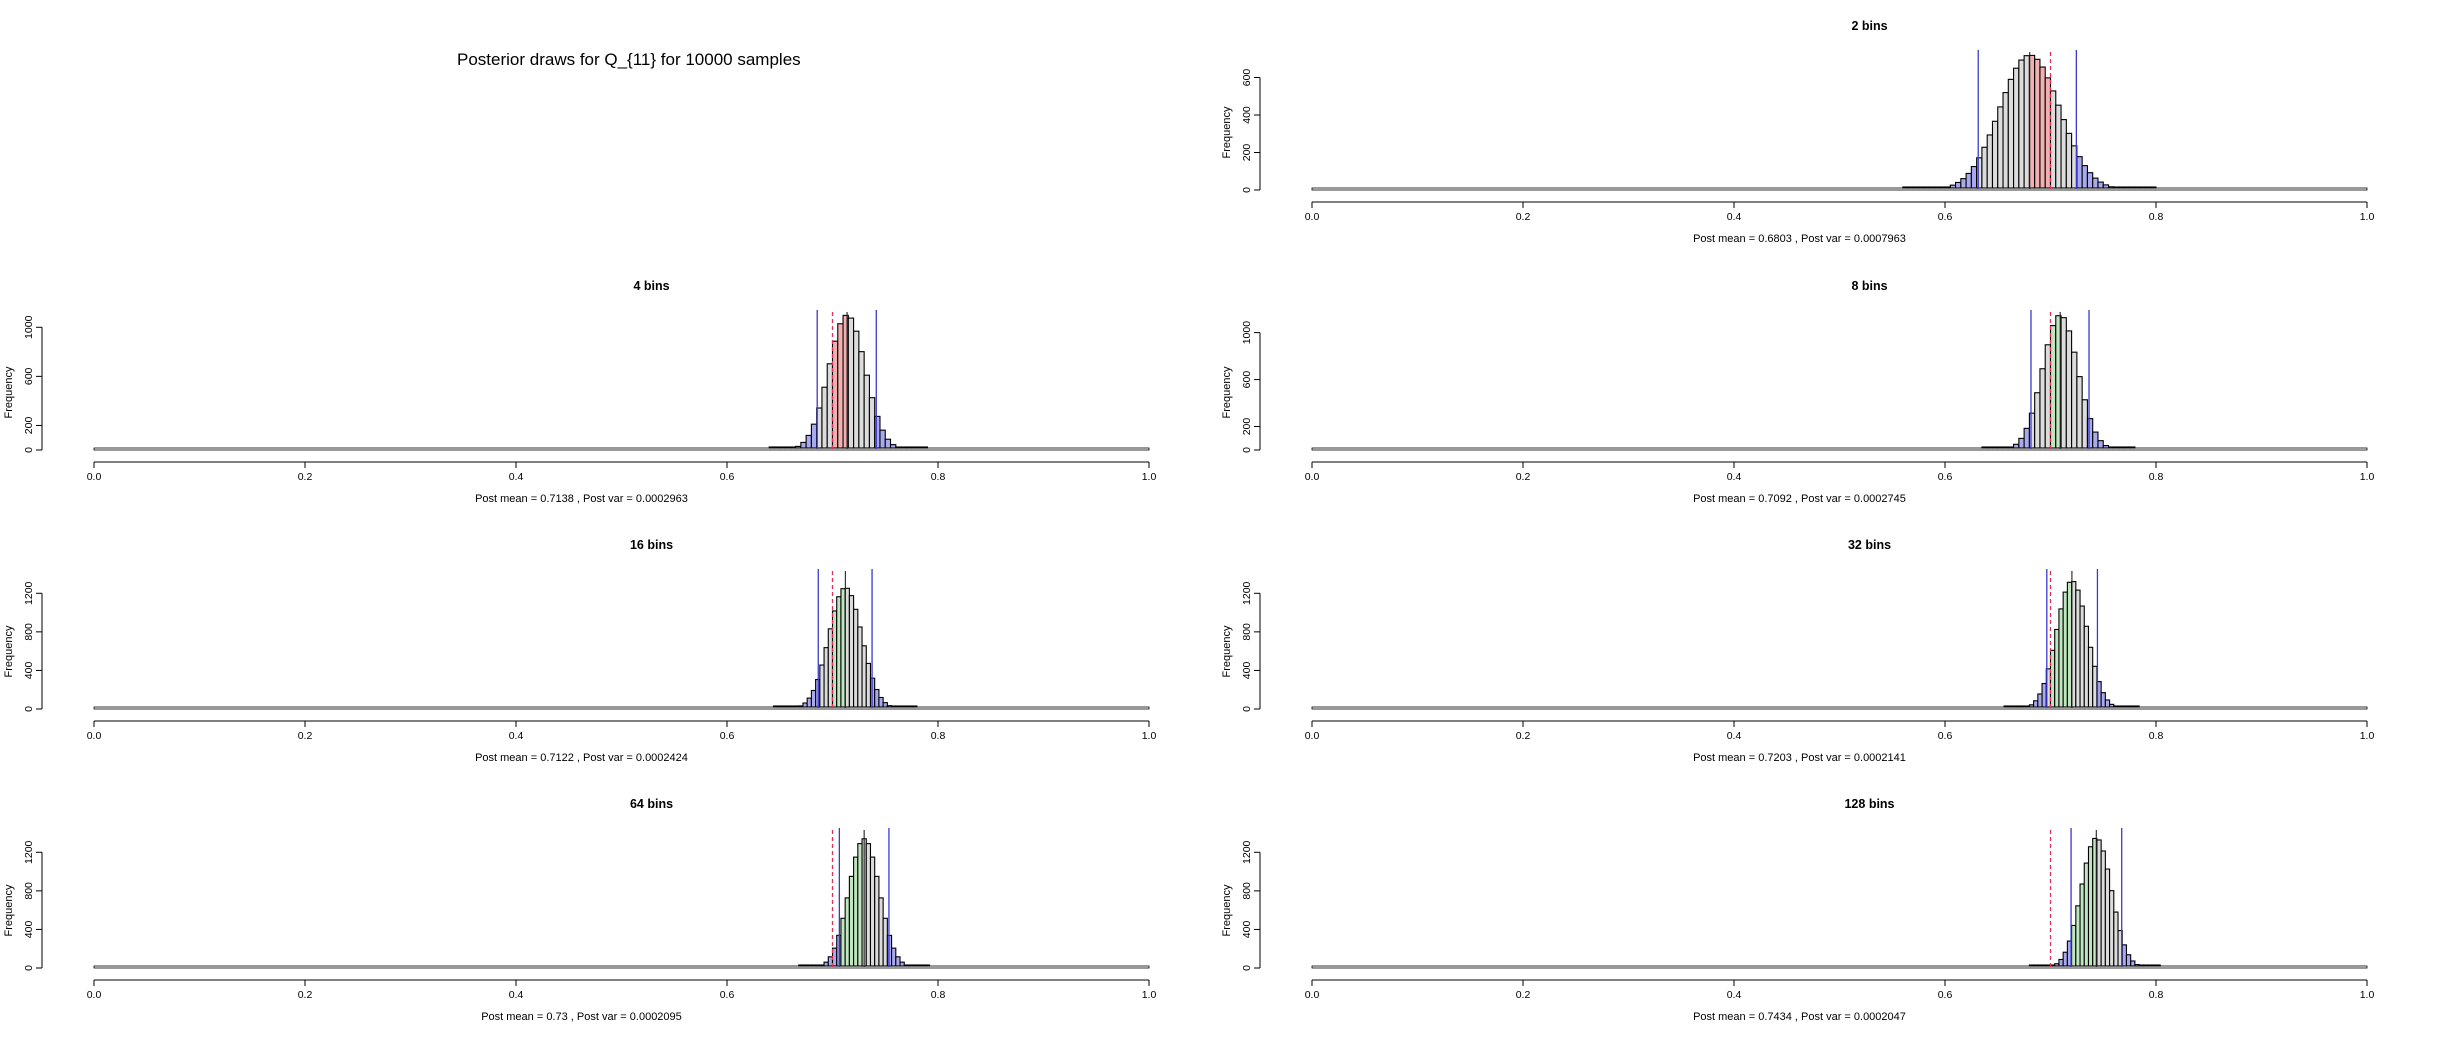 The width and height of the screenshot is (2437, 1037). What do you see at coordinates (516, 736) in the screenshot?
I see `x-tick-label: 0.4` at bounding box center [516, 736].